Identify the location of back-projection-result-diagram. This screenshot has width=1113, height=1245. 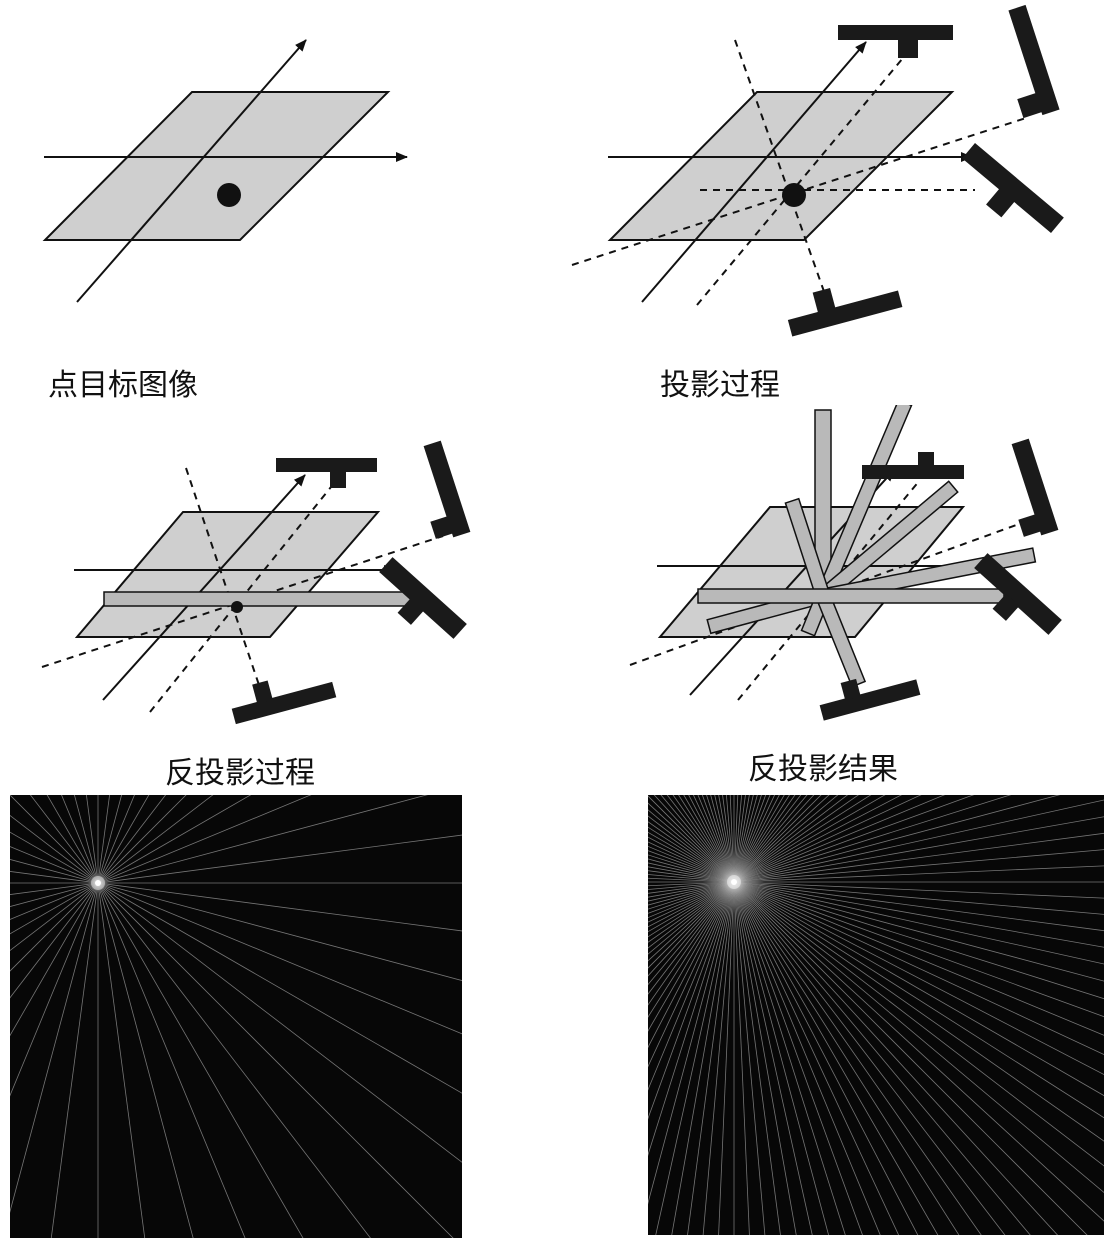
(834, 577).